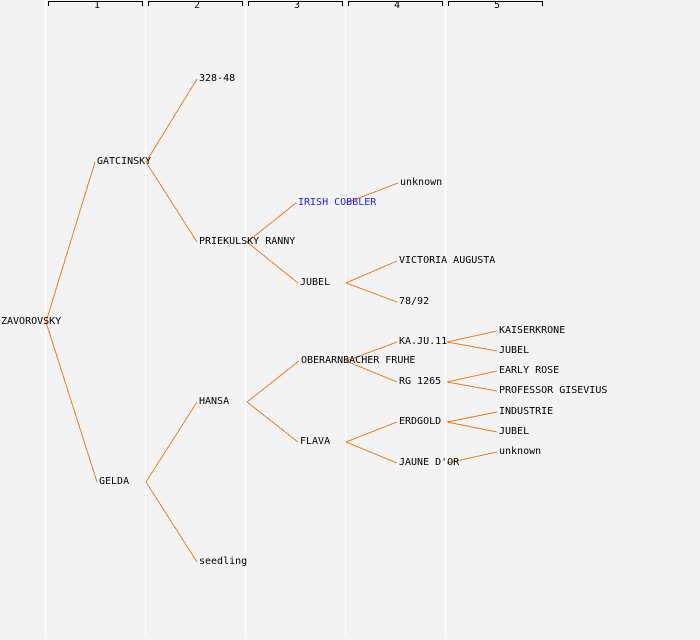 This screenshot has width=700, height=640. I want to click on node-label-industrie: INDUSTRIE, so click(526, 411).